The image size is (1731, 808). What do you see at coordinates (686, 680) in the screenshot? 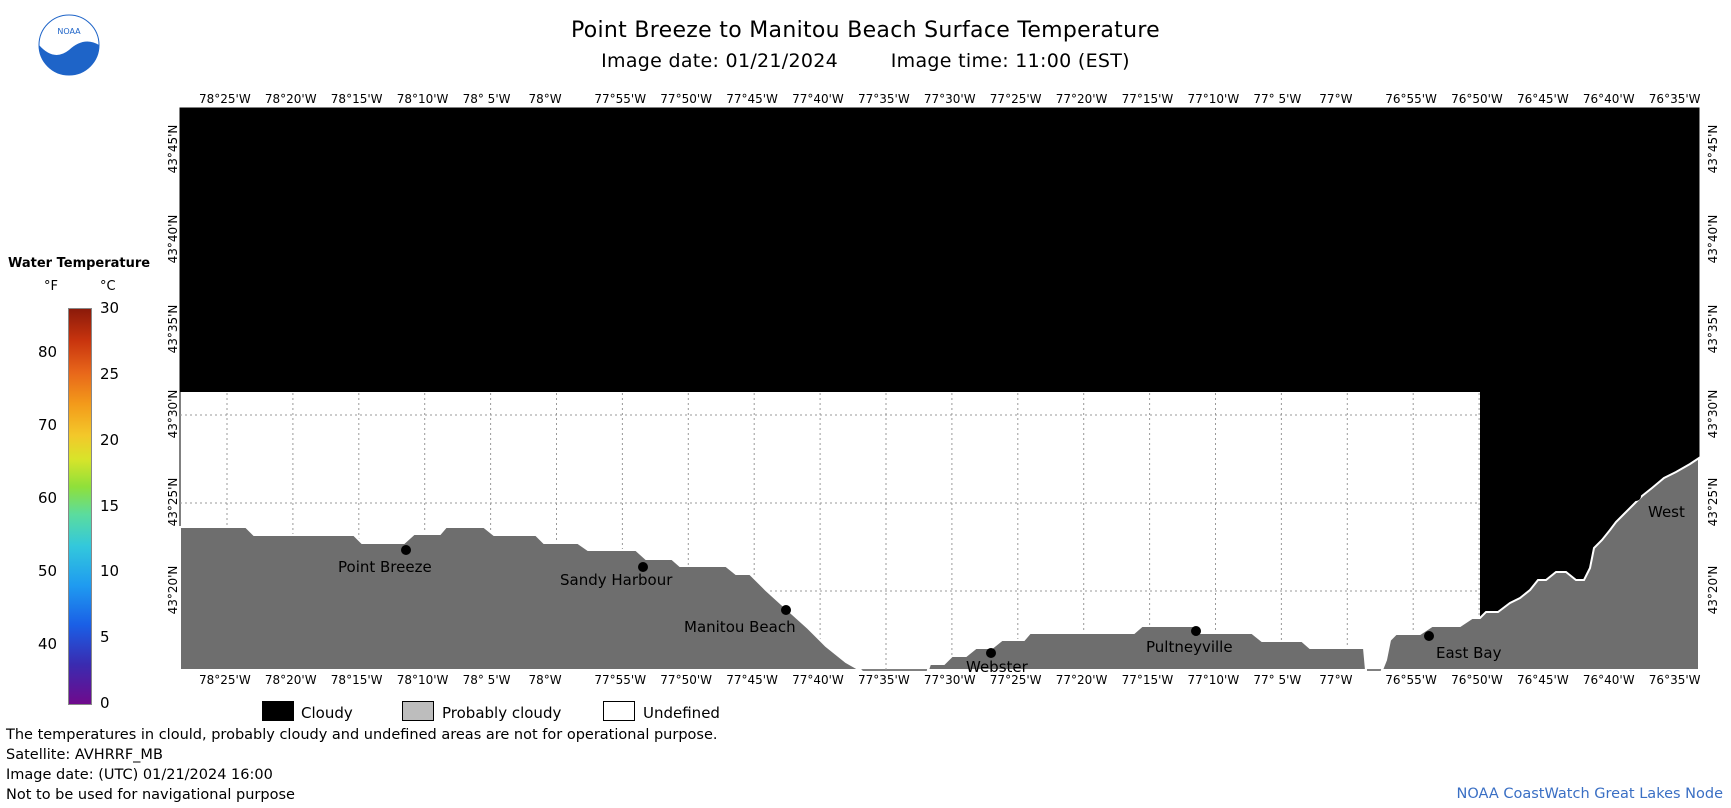
I see `longitude-label: 77°50'W` at bounding box center [686, 680].